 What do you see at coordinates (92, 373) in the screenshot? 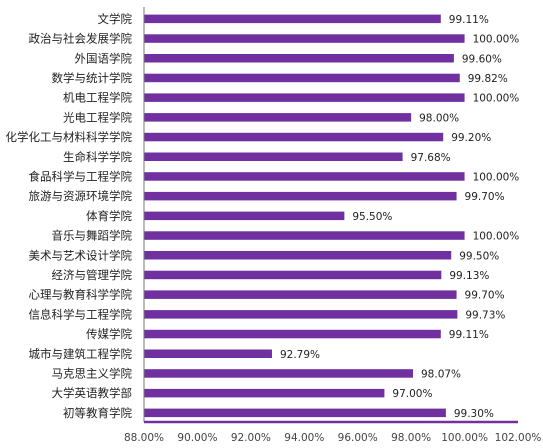
I see `category-label: 马克思主义学院` at bounding box center [92, 373].